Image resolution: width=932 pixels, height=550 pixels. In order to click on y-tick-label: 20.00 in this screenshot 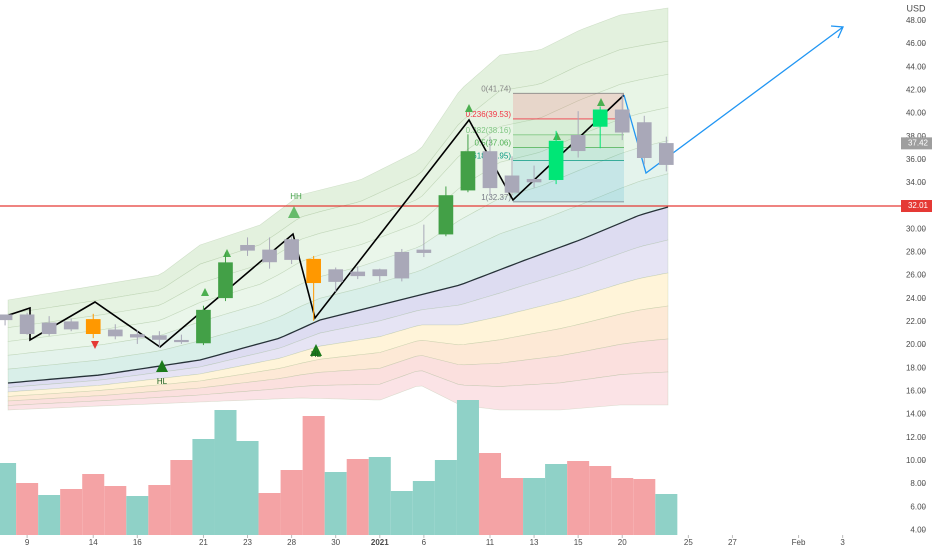, I will do `click(916, 344)`.